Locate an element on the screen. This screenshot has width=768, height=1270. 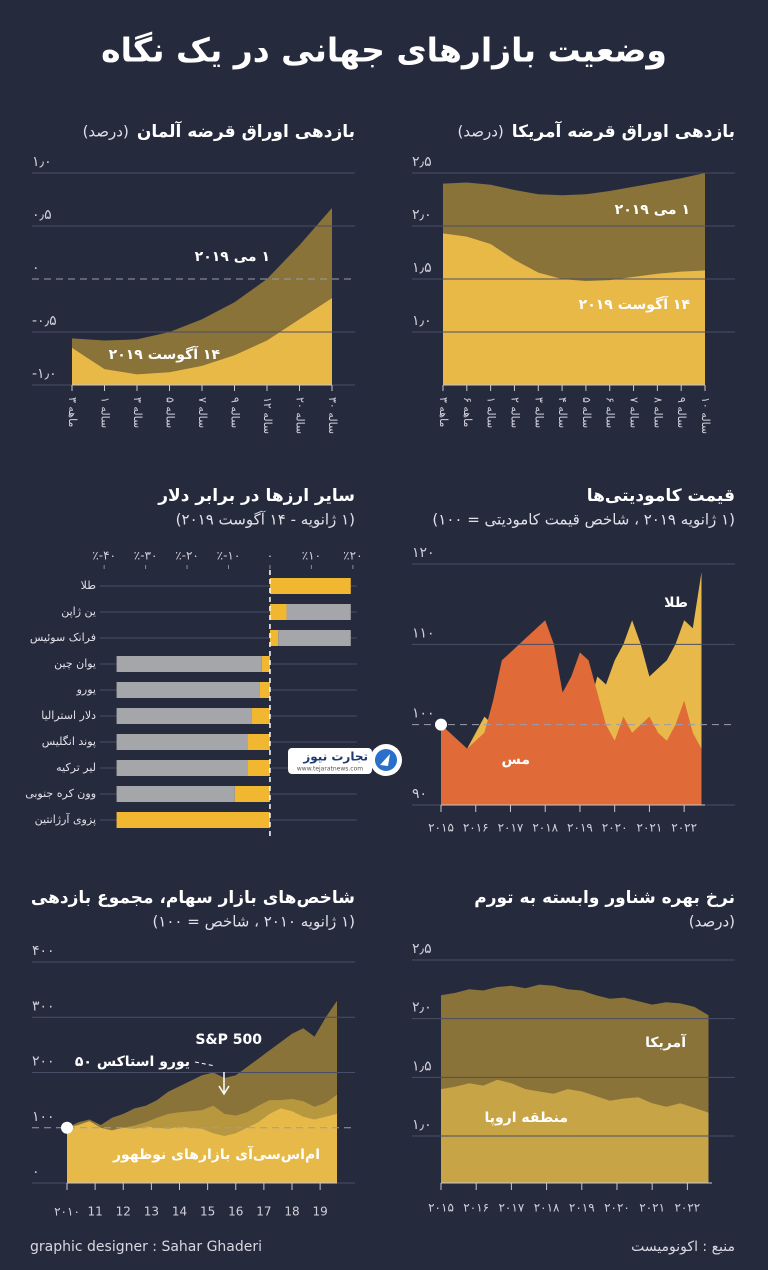
logo-url: www.tejaratnews.com is located at coordinates (330, 769).